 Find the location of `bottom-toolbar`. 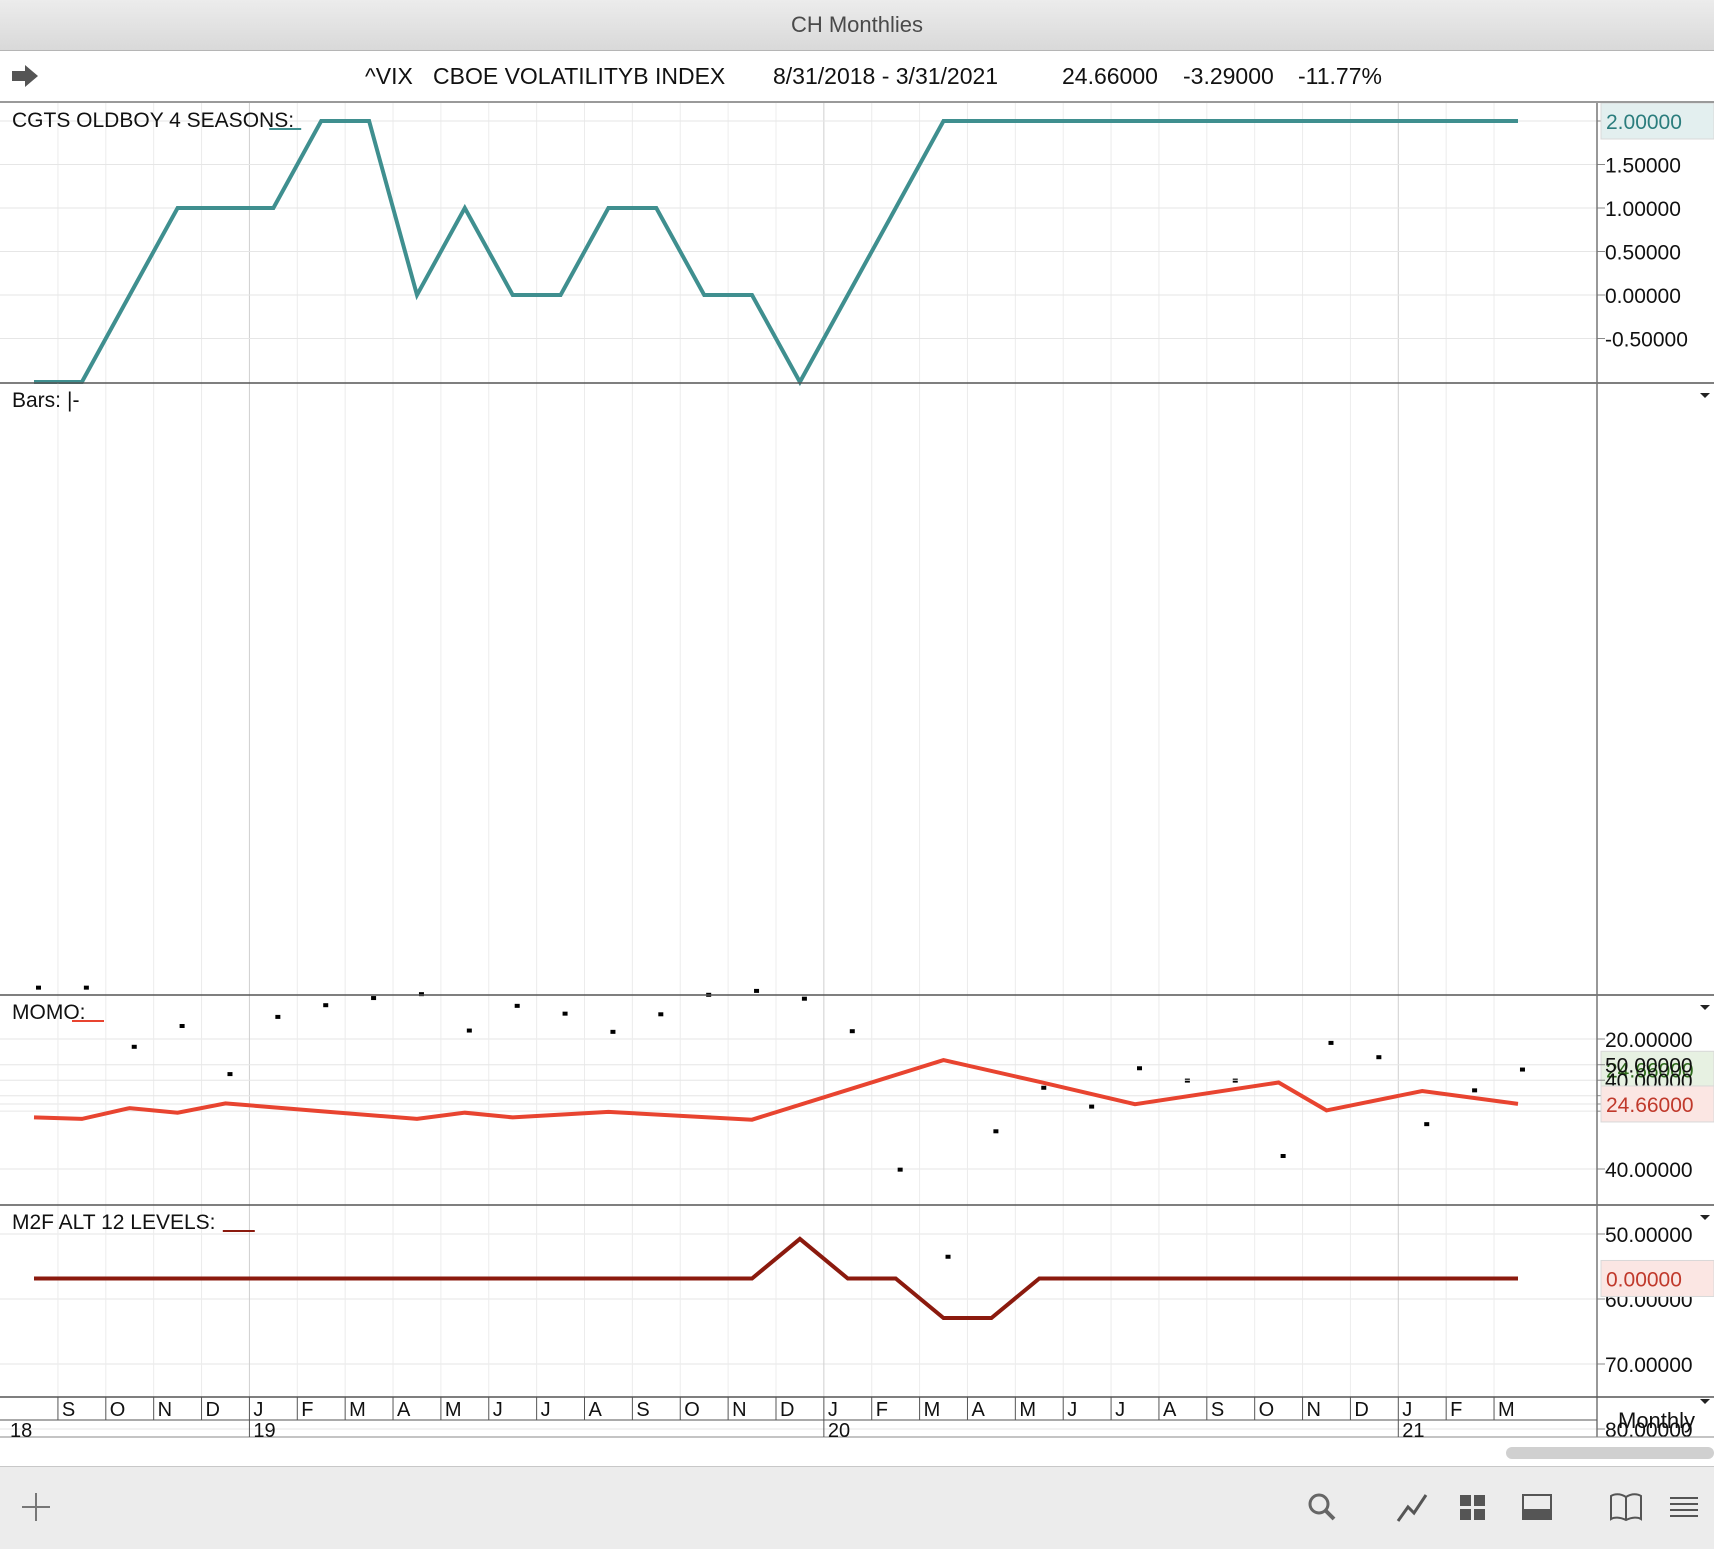

bottom-toolbar is located at coordinates (857, 1507).